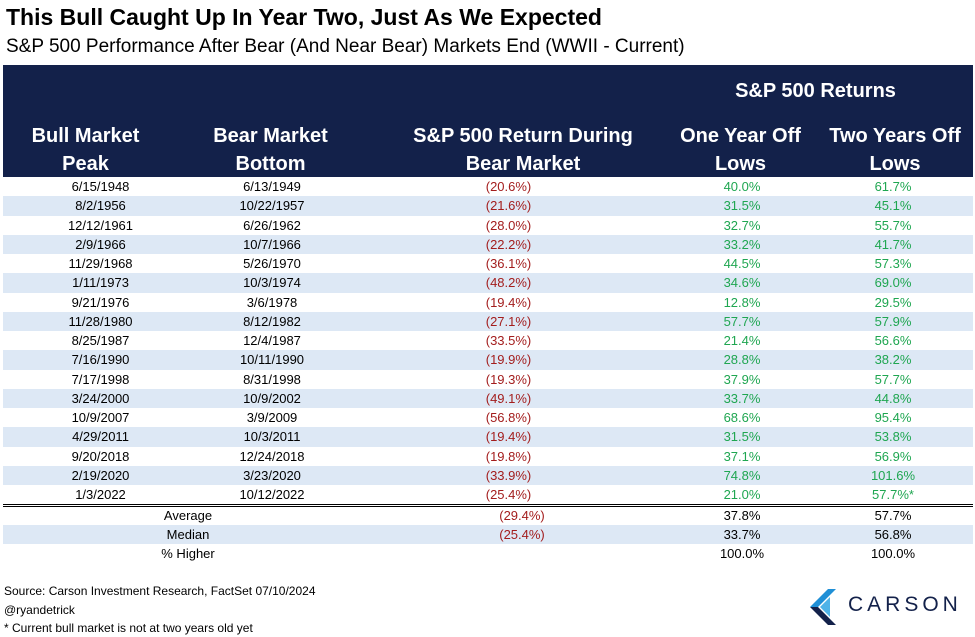 The width and height of the screenshot is (975, 637). What do you see at coordinates (742, 534) in the screenshot?
I see `summary-one-year: 33.7%` at bounding box center [742, 534].